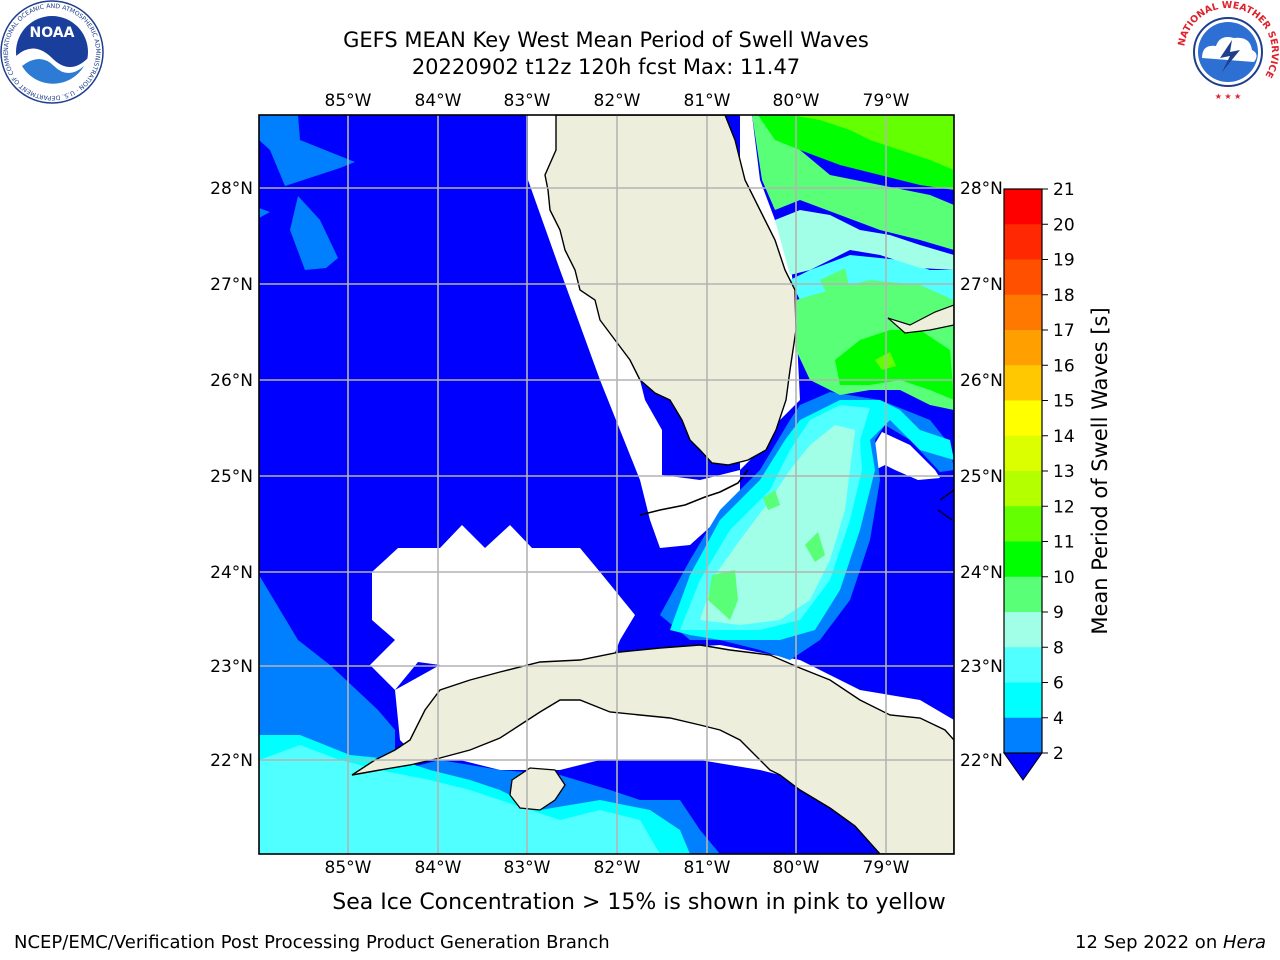  What do you see at coordinates (231, 667) in the screenshot?
I see `lat-label-left: 23°N` at bounding box center [231, 667].